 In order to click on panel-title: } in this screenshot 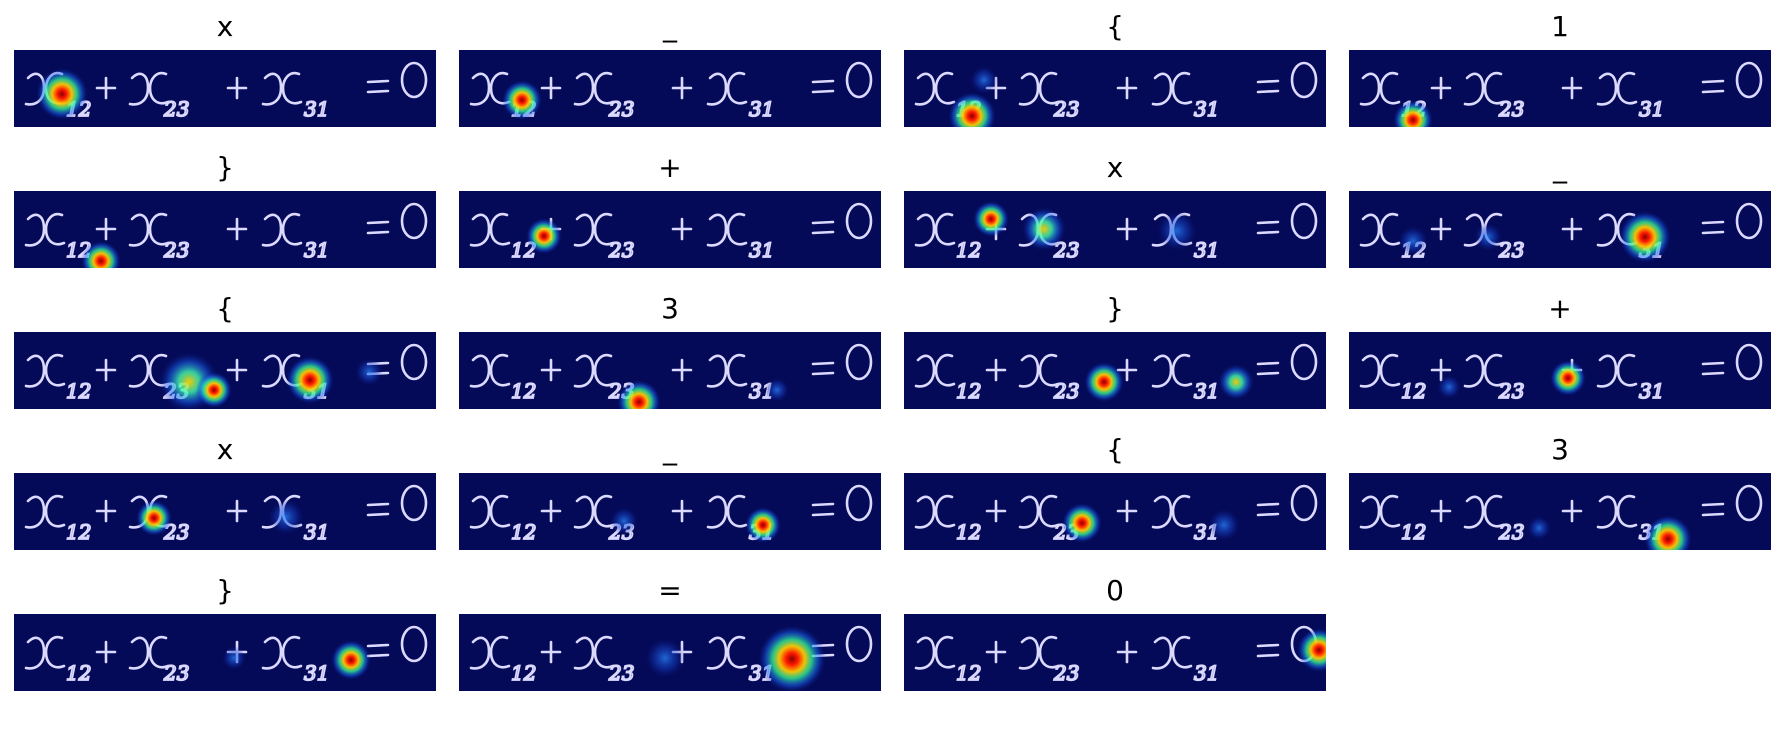, I will do `click(225, 167)`.